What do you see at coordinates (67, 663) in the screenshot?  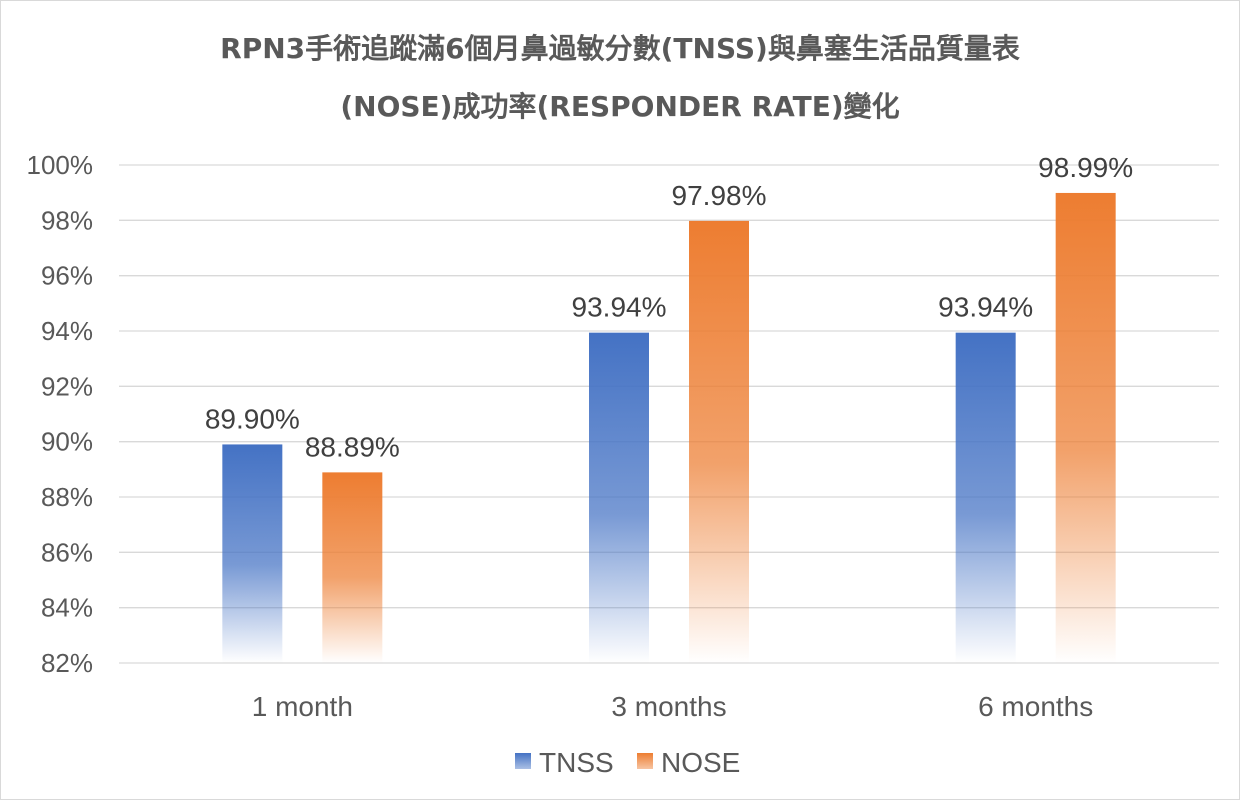 I see `y-tick-label: 82%` at bounding box center [67, 663].